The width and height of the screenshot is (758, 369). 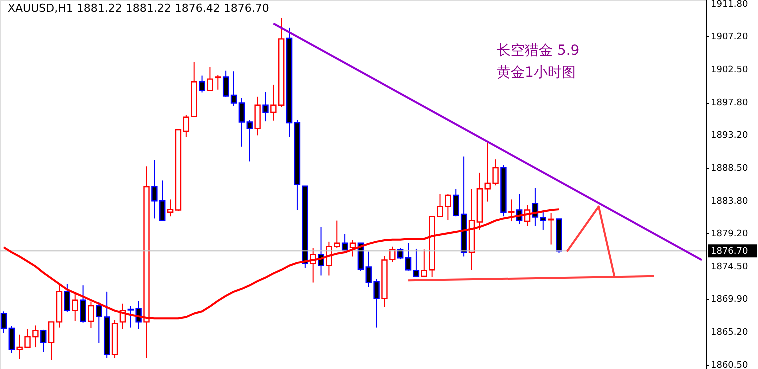 What do you see at coordinates (538, 51) in the screenshot?
I see `annotation: 长空猎金 5.9` at bounding box center [538, 51].